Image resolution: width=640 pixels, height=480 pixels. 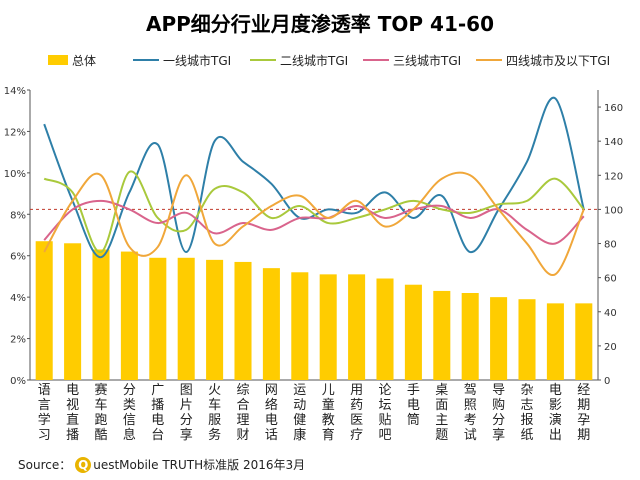 I want to click on legend-item-tier1: 一线城市TGI, so click(x=182, y=60).